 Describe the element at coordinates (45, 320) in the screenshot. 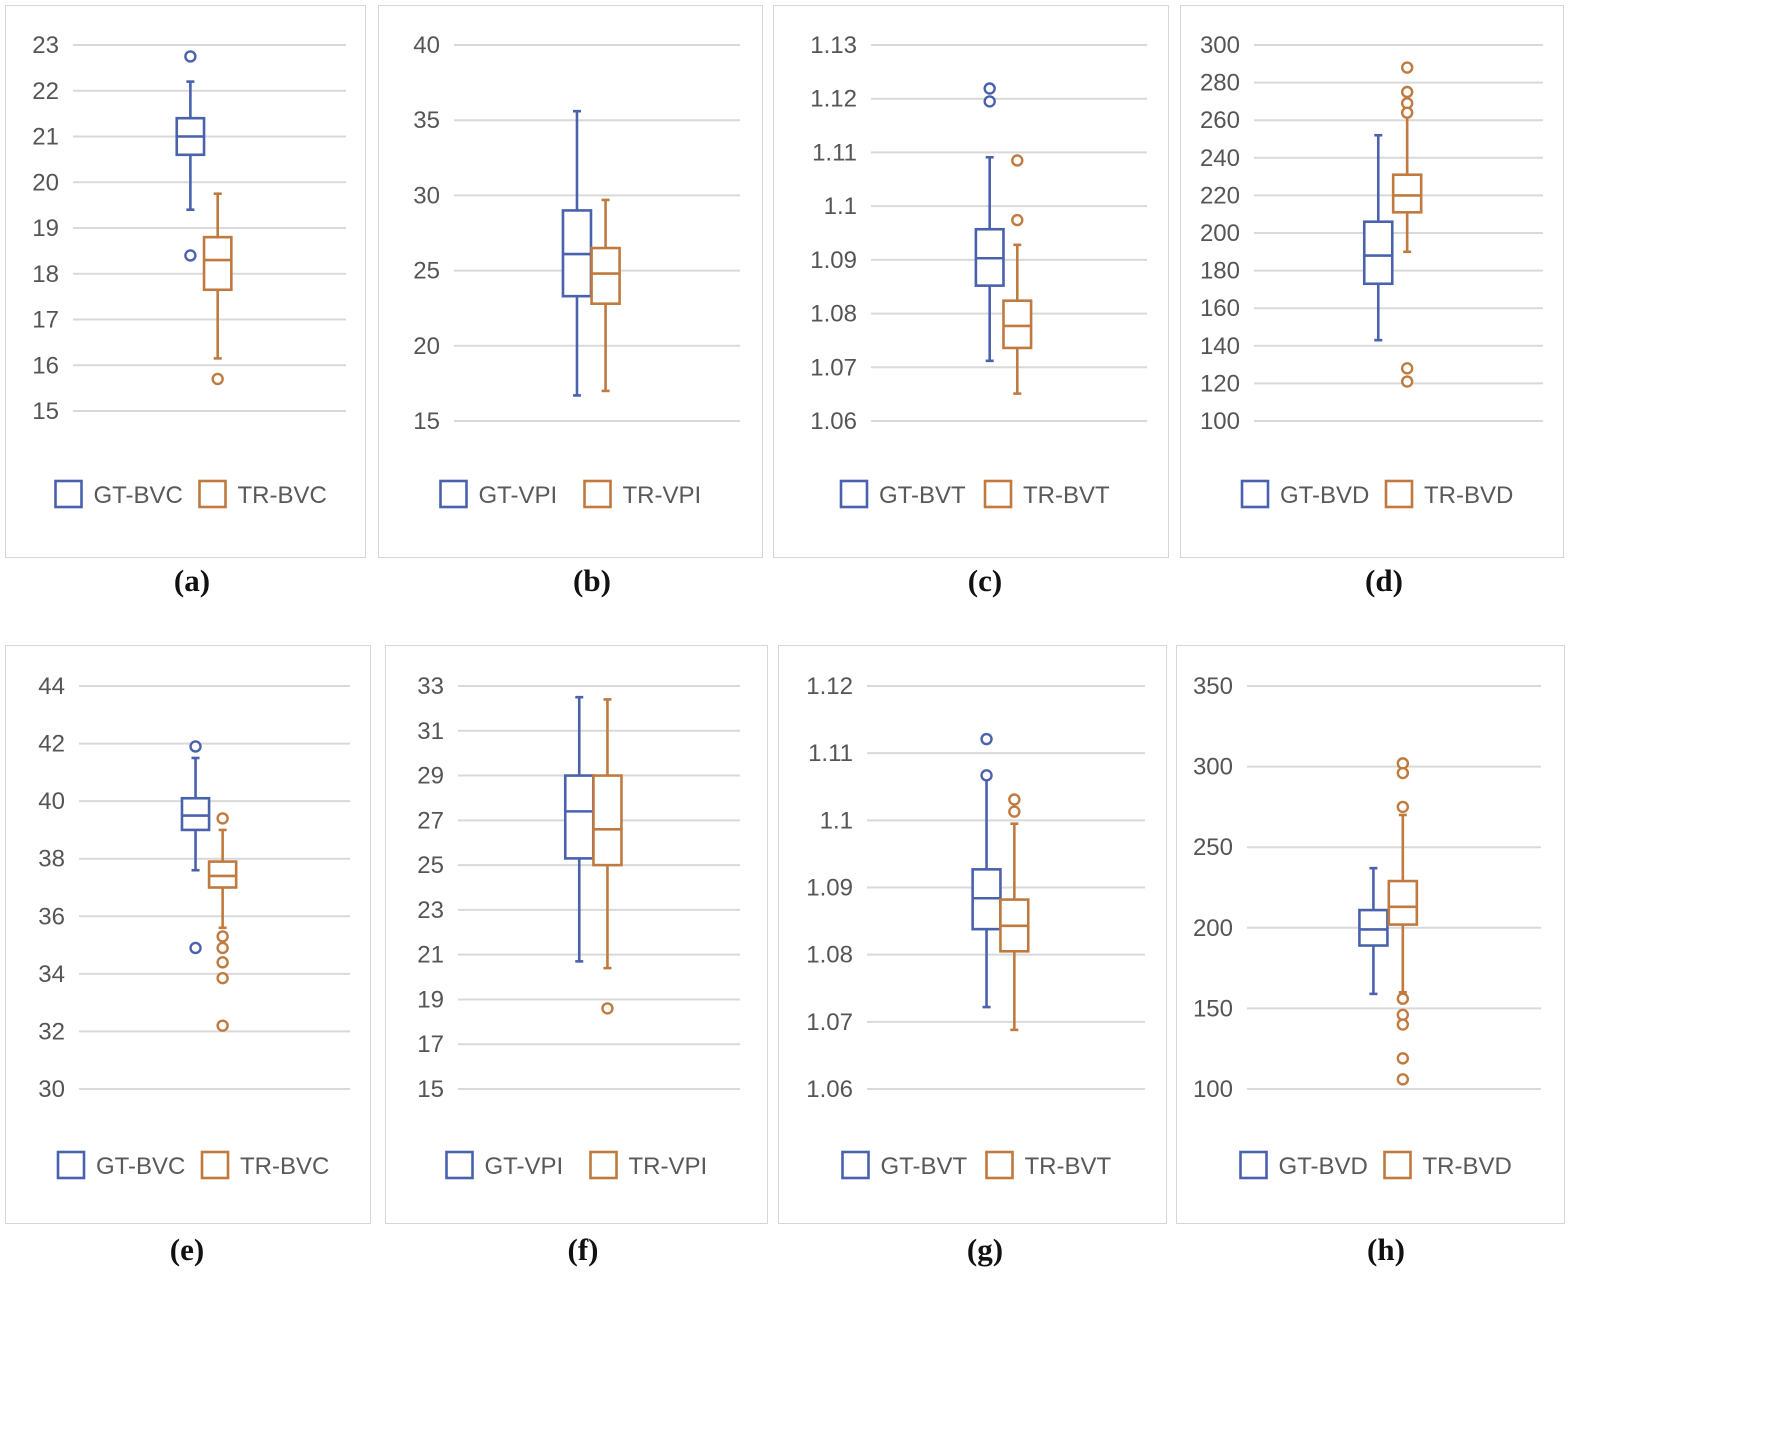

I see `y-tick-label: 17` at that location.